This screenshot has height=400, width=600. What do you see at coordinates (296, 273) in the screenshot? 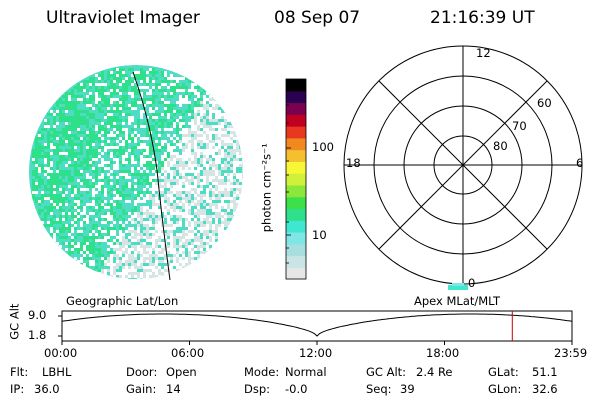
I see `colorbar-segment` at bounding box center [296, 273].